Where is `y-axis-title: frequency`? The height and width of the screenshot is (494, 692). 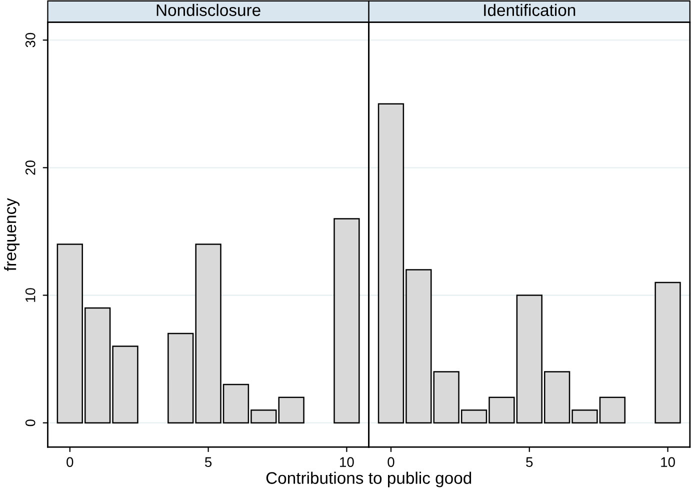 y-axis-title: frequency is located at coordinates (12, 235).